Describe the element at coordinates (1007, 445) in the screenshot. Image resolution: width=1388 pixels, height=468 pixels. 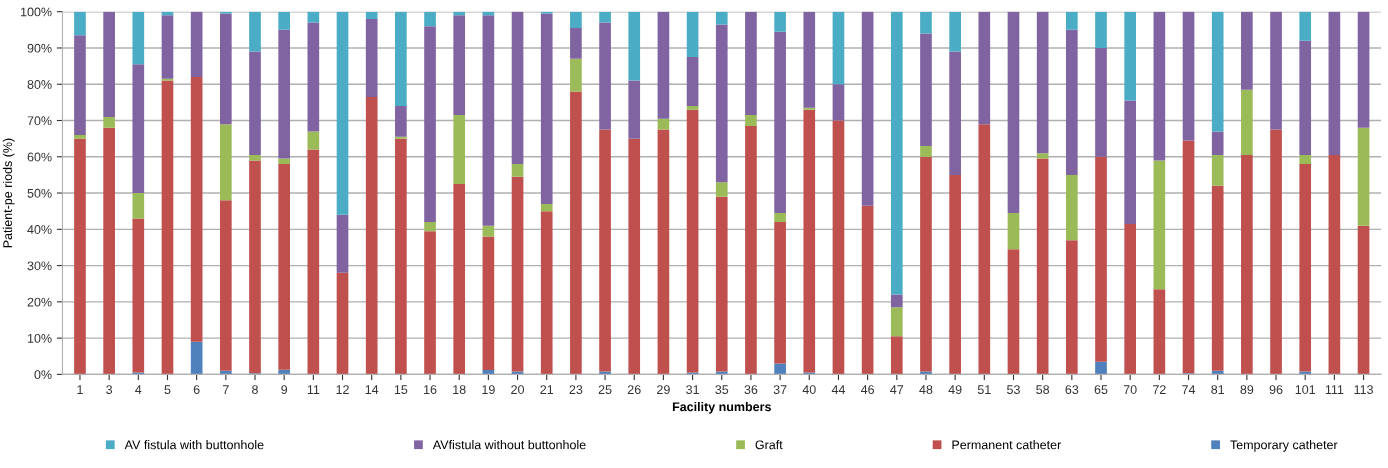
I see `legend-label: Permanent catheter` at that location.